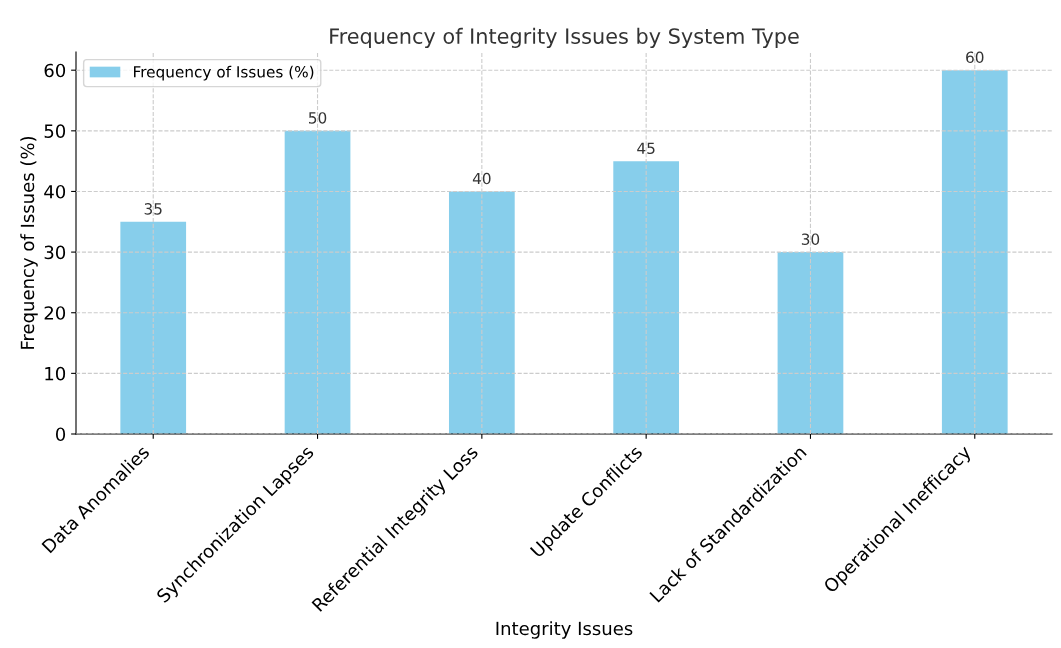 The width and height of the screenshot is (1061, 648). I want to click on legend-label: Frequency of Issues (%), so click(224, 73).